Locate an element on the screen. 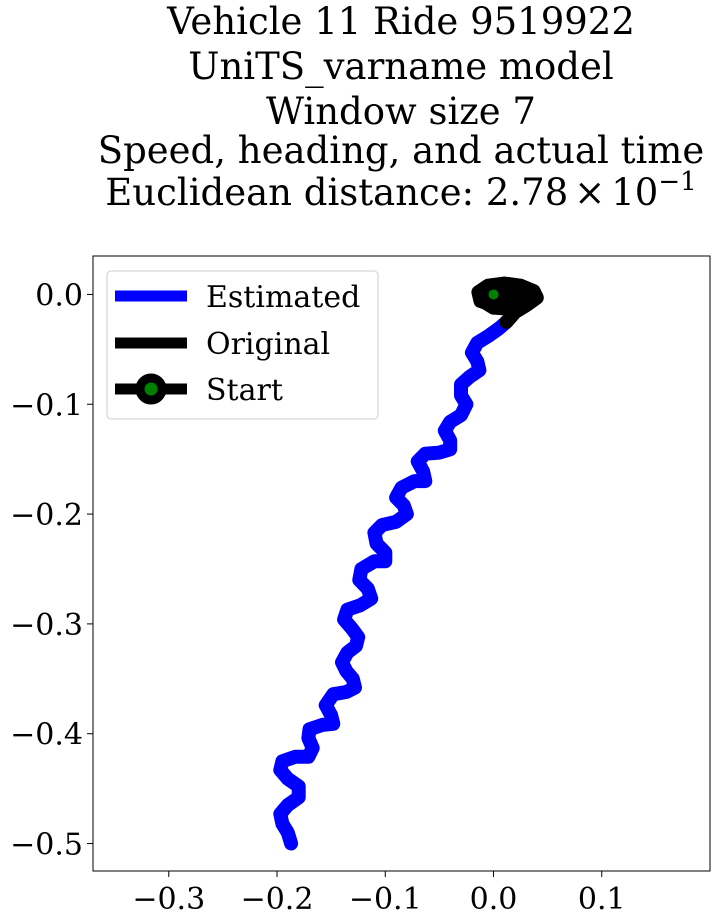  y-tick-label: −0.5 is located at coordinates (46, 845).